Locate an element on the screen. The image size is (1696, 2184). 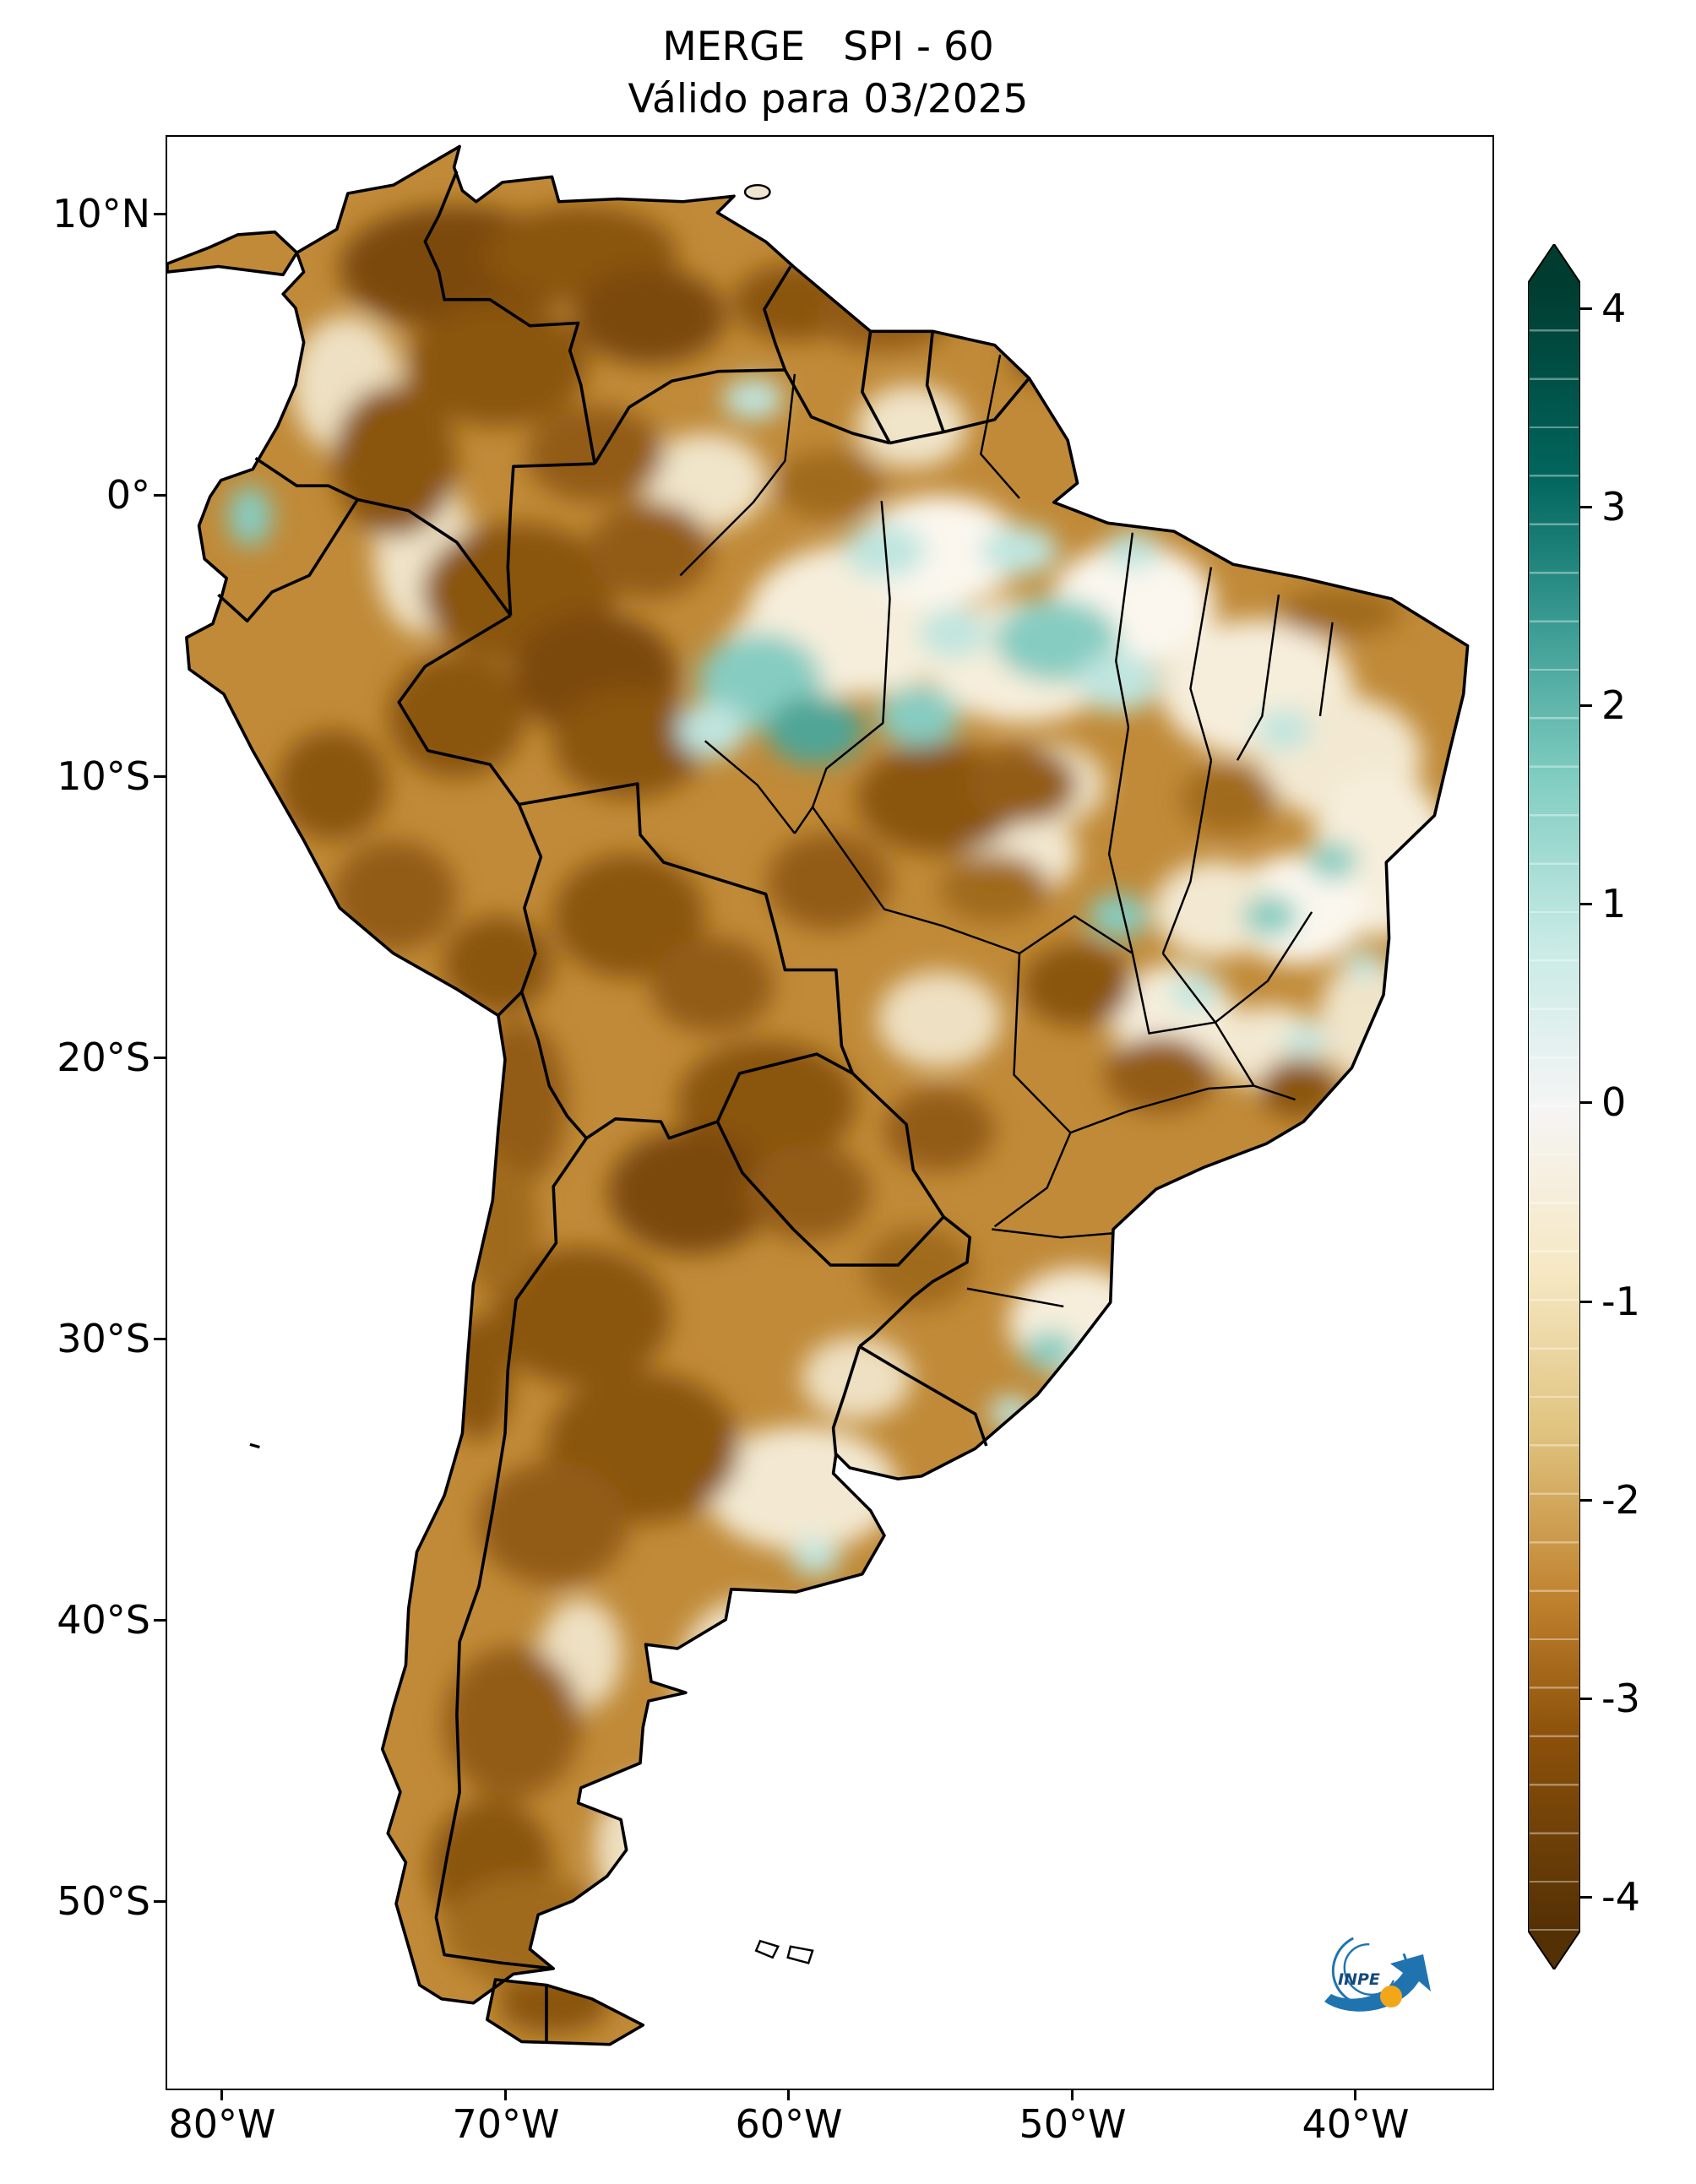
y-axis-tick-label: 10°S is located at coordinates (103, 776).